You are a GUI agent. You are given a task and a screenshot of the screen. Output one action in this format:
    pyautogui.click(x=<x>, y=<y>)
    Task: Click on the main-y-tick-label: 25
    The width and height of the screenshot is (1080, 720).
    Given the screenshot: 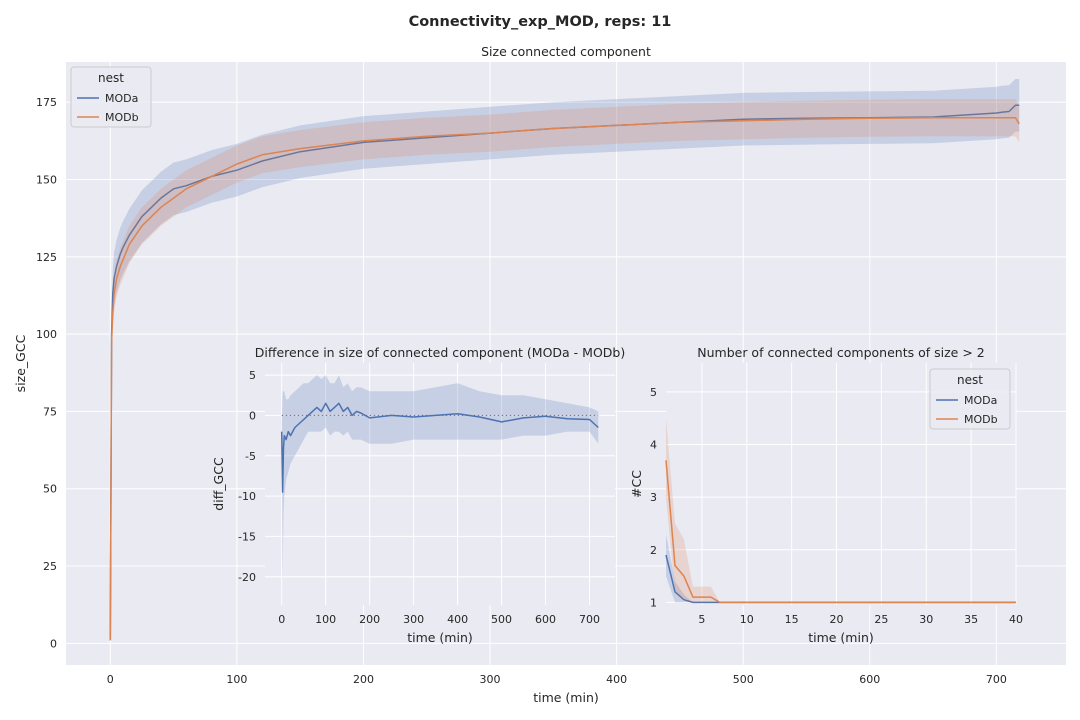 What is the action you would take?
    pyautogui.click(x=50, y=566)
    